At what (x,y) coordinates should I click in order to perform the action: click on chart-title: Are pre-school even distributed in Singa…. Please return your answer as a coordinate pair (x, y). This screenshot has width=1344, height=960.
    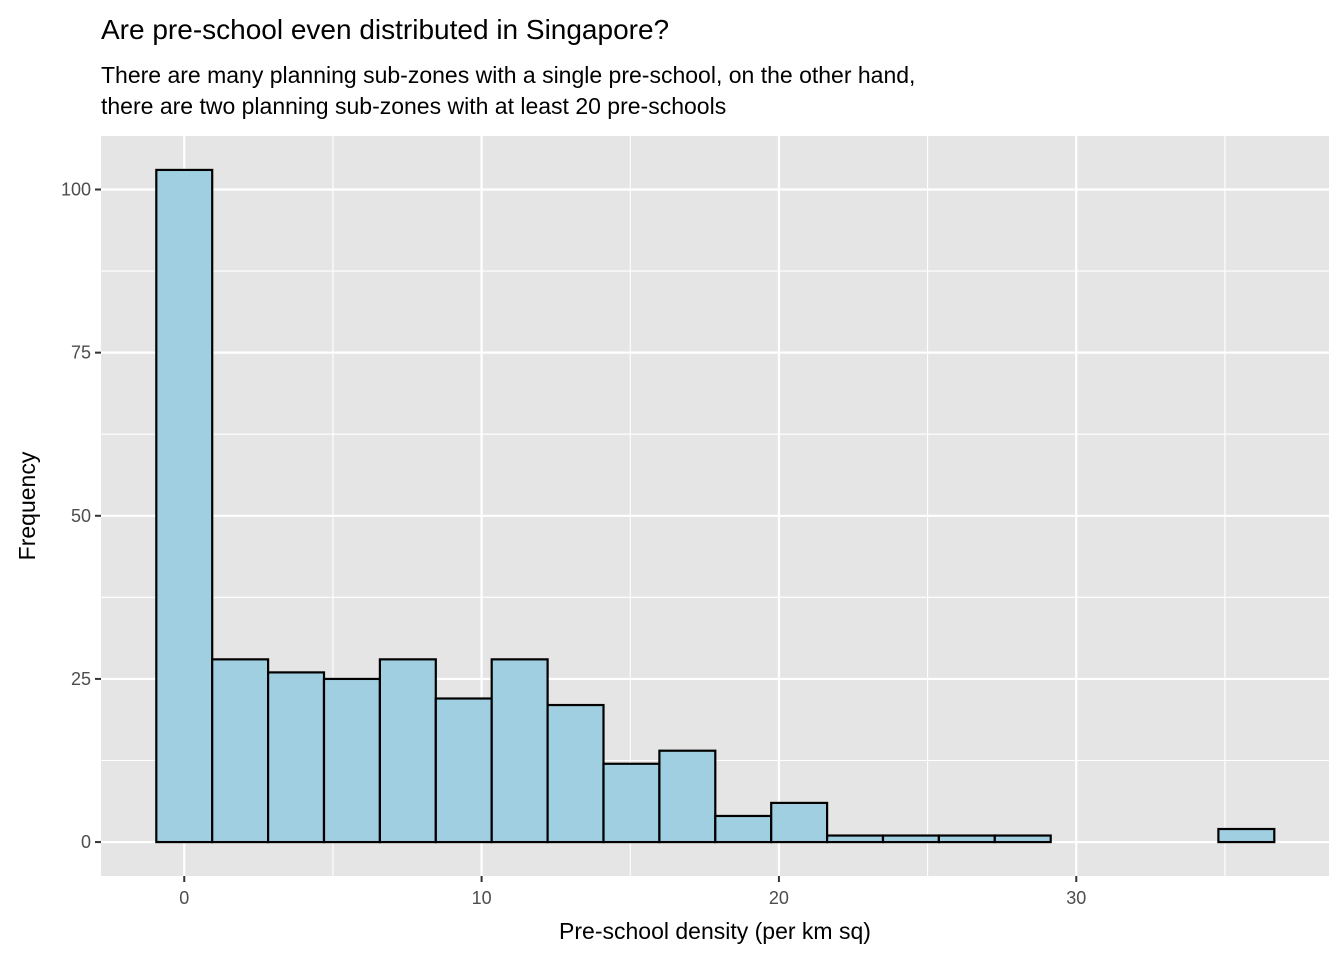
    Looking at the image, I should click on (385, 29).